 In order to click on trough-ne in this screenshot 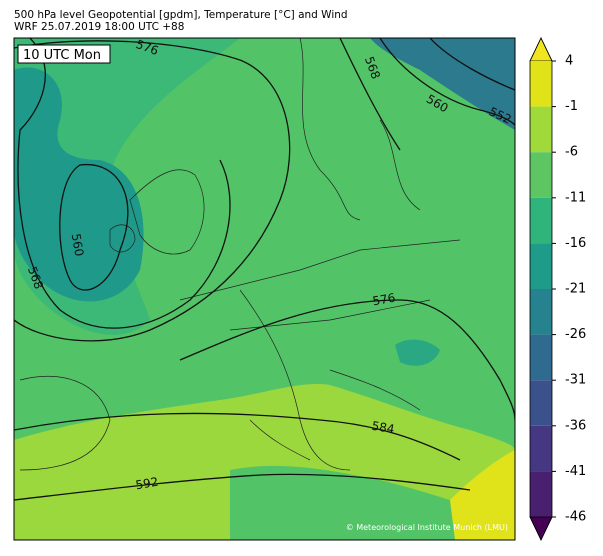, I will do `click(442, 84)`.